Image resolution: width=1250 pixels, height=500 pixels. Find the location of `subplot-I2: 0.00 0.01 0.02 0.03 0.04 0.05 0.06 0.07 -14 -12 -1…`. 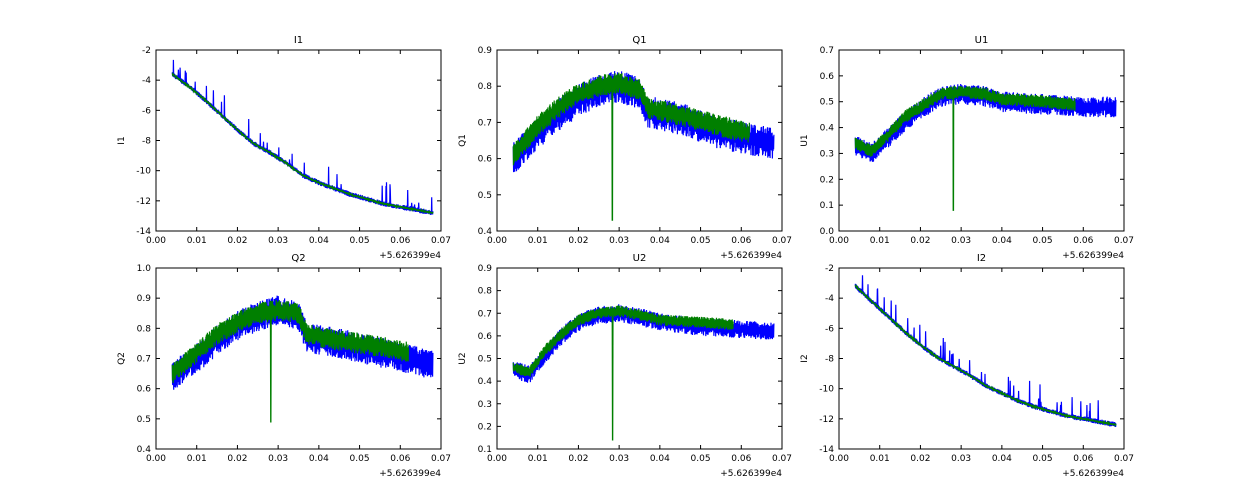

subplot-I2: 0.00 0.01 0.02 0.03 0.04 0.05 0.06 0.07 -14 -12 -1… is located at coordinates (967, 366).